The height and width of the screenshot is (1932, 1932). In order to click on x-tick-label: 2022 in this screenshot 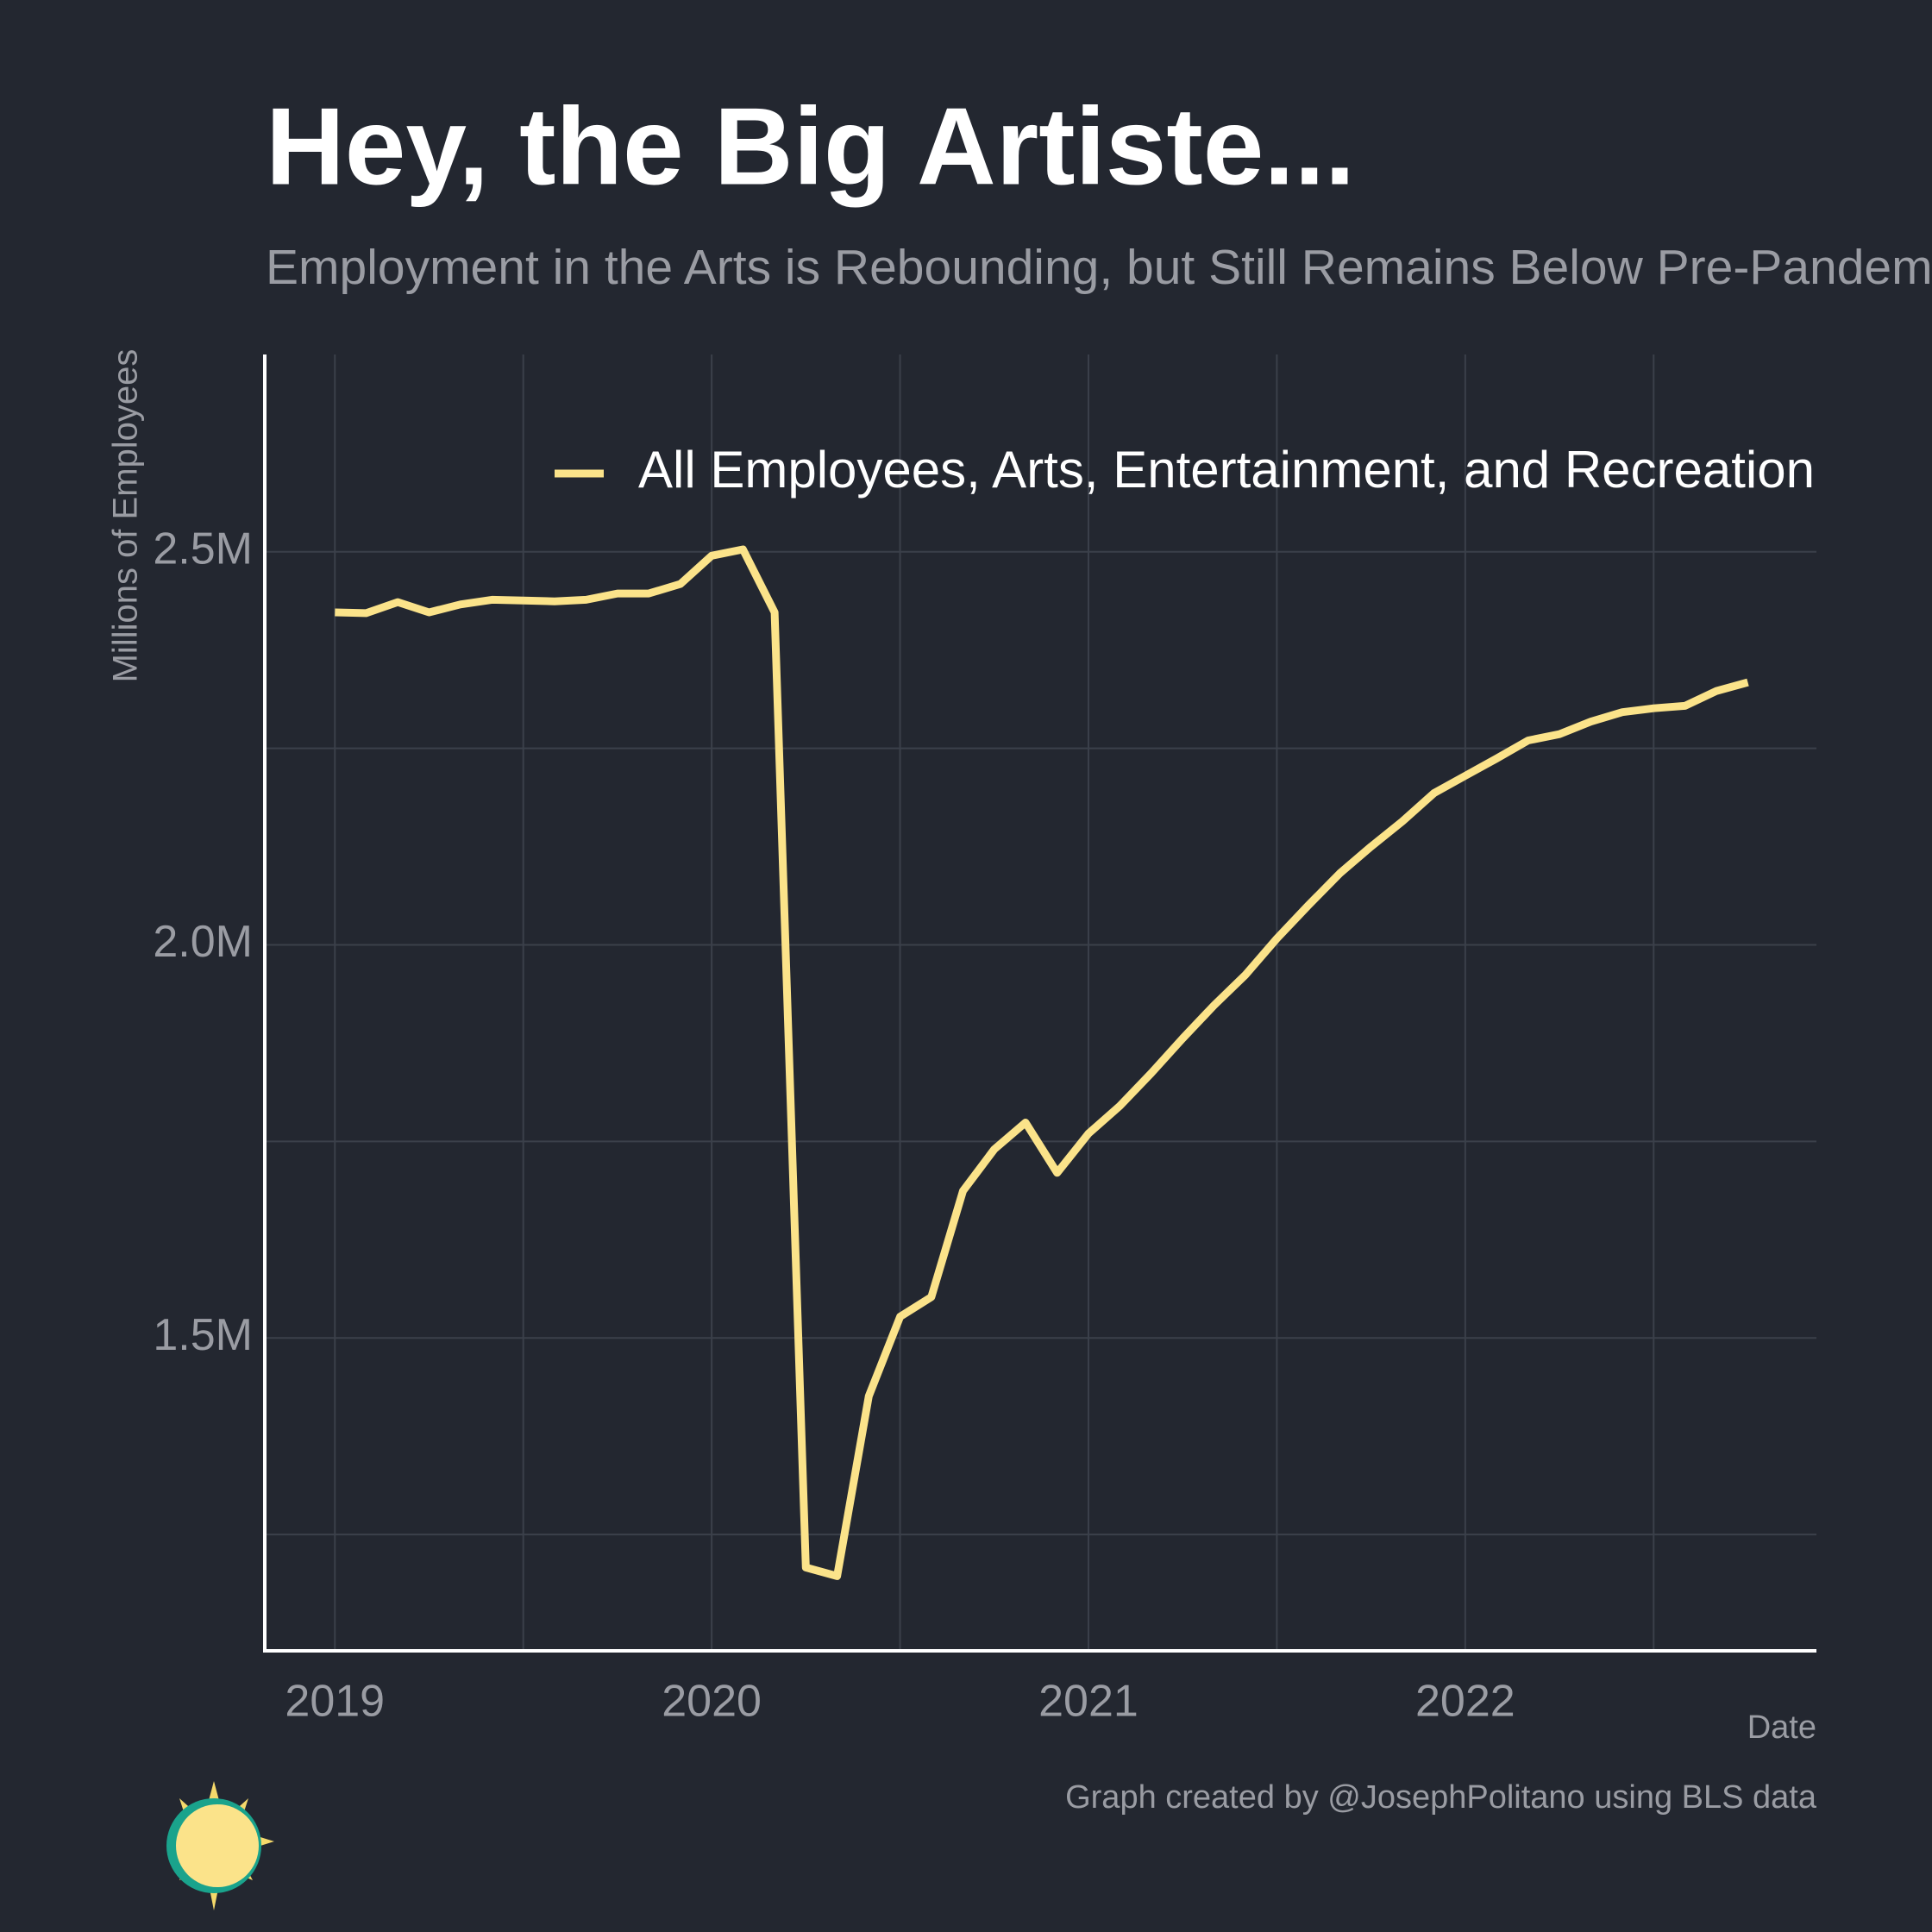, I will do `click(1465, 1702)`.